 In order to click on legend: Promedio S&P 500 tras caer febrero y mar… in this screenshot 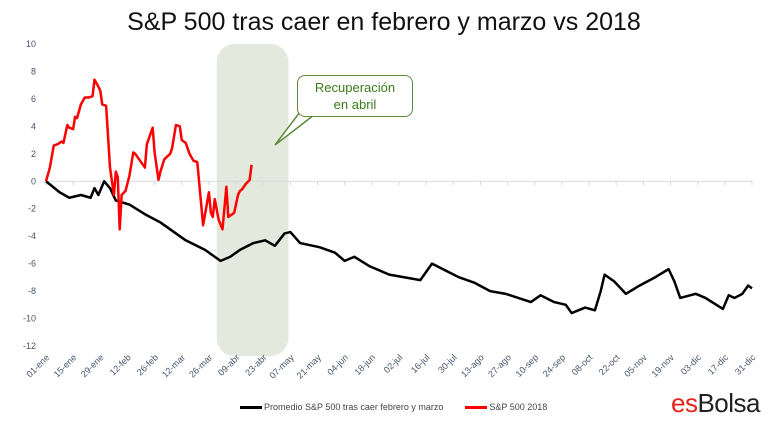, I will do `click(393, 407)`.